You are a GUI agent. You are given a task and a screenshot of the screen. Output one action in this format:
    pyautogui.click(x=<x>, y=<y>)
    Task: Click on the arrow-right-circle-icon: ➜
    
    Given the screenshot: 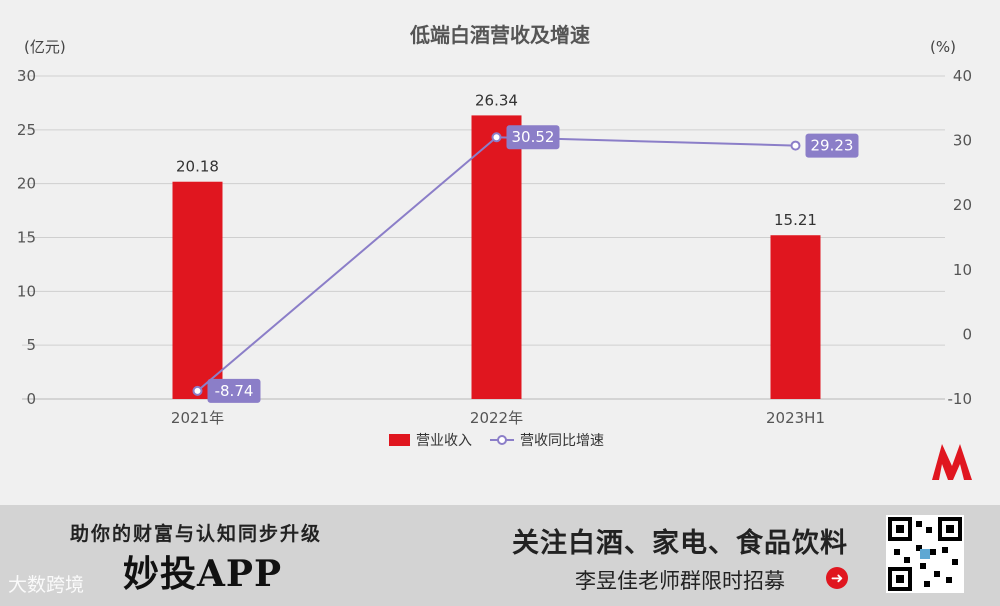 What is the action you would take?
    pyautogui.click(x=837, y=578)
    